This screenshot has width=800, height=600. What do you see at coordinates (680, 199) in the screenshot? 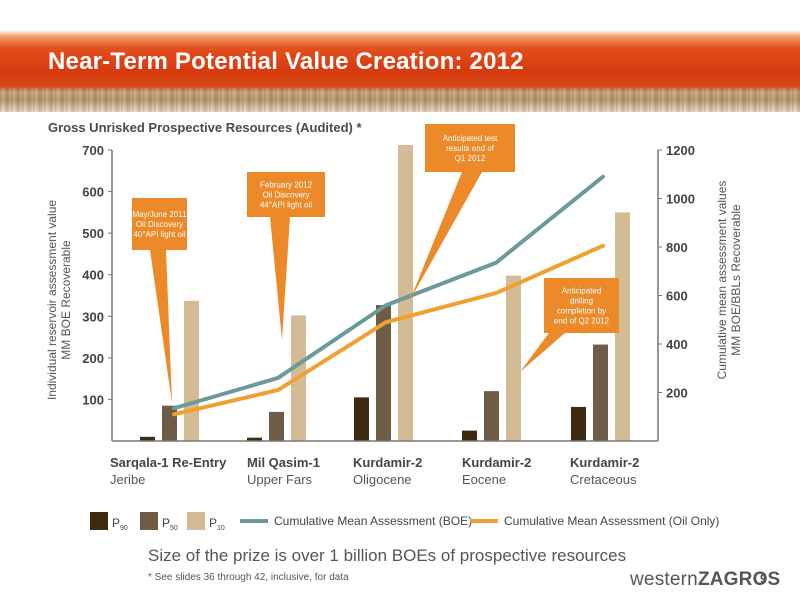
I see `right-tick-label: 1000` at bounding box center [680, 199].